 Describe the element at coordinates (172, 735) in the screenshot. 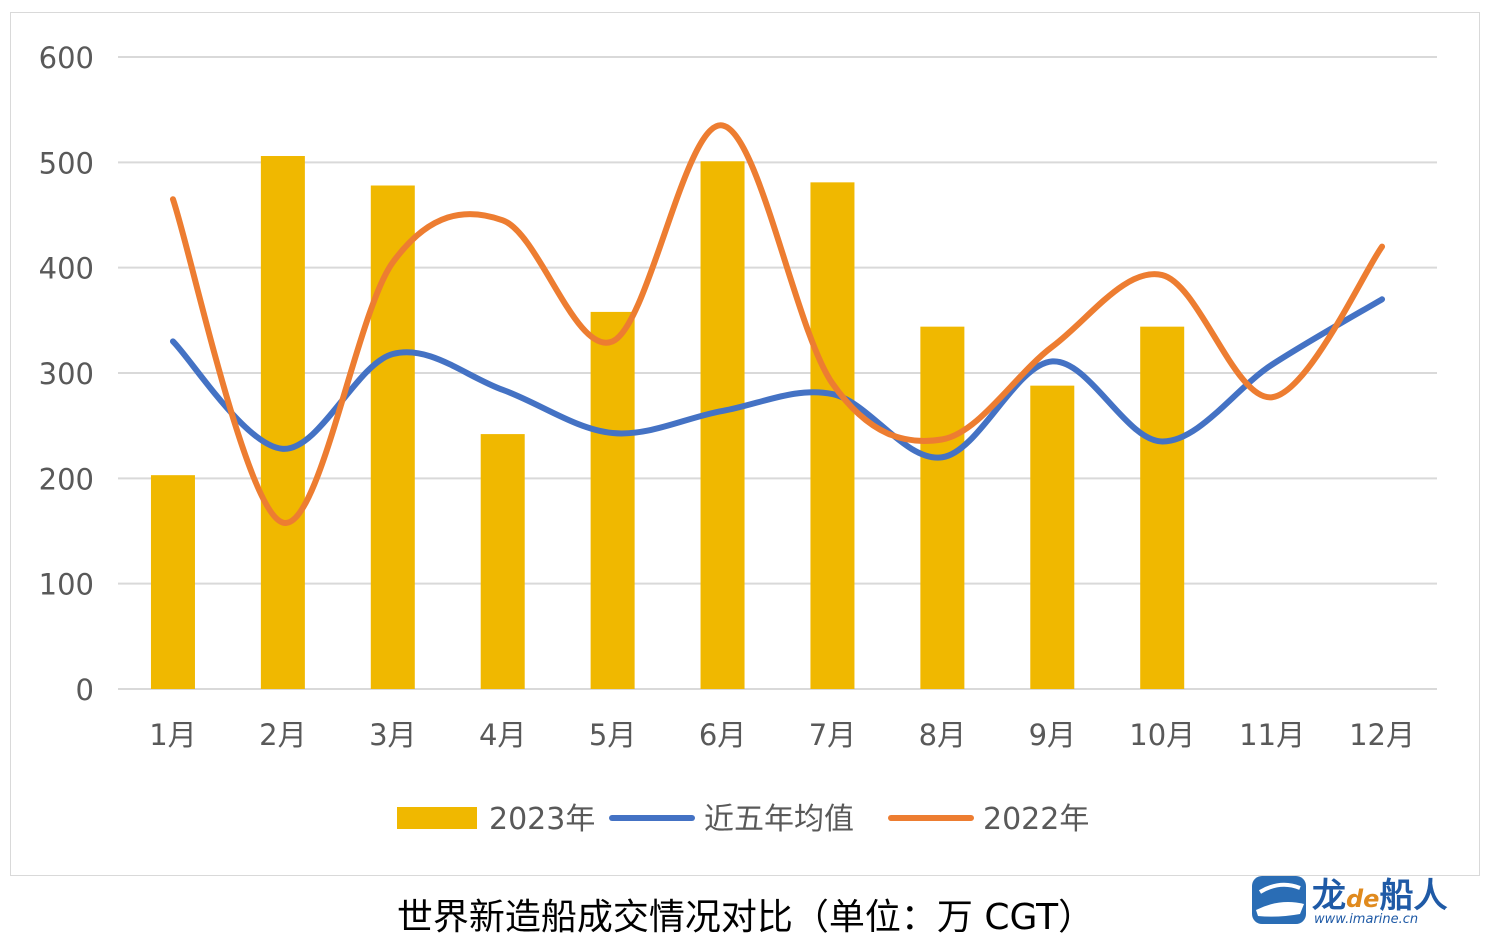

I see `x-tick-label: 1月` at that location.